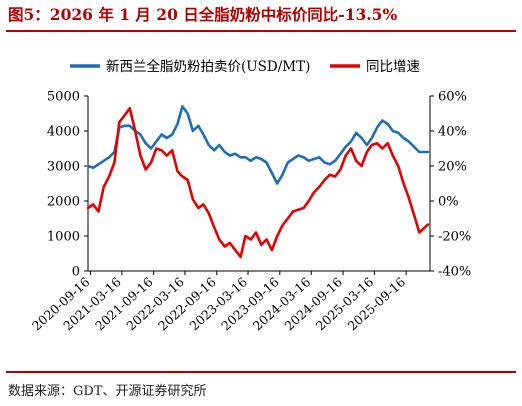 This screenshot has height=406, width=522. Describe the element at coordinates (76, 272) in the screenshot. I see `left-tick-label: 0` at that location.